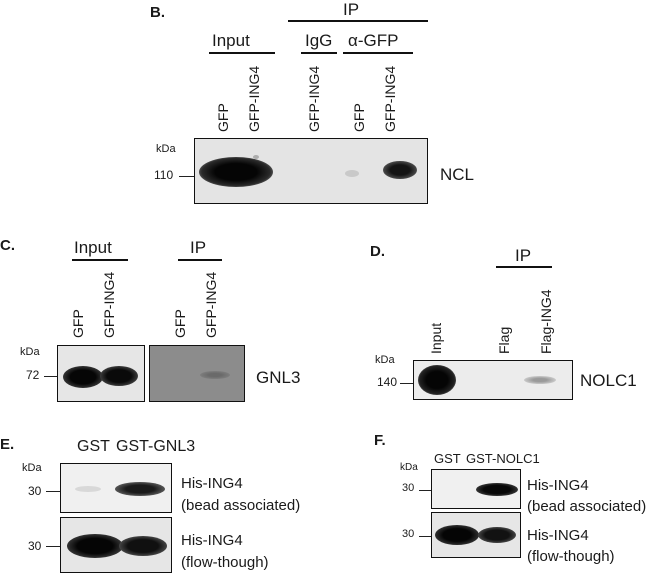  Describe the element at coordinates (380, 440) in the screenshot. I see `panel-f-letter: F.` at that location.